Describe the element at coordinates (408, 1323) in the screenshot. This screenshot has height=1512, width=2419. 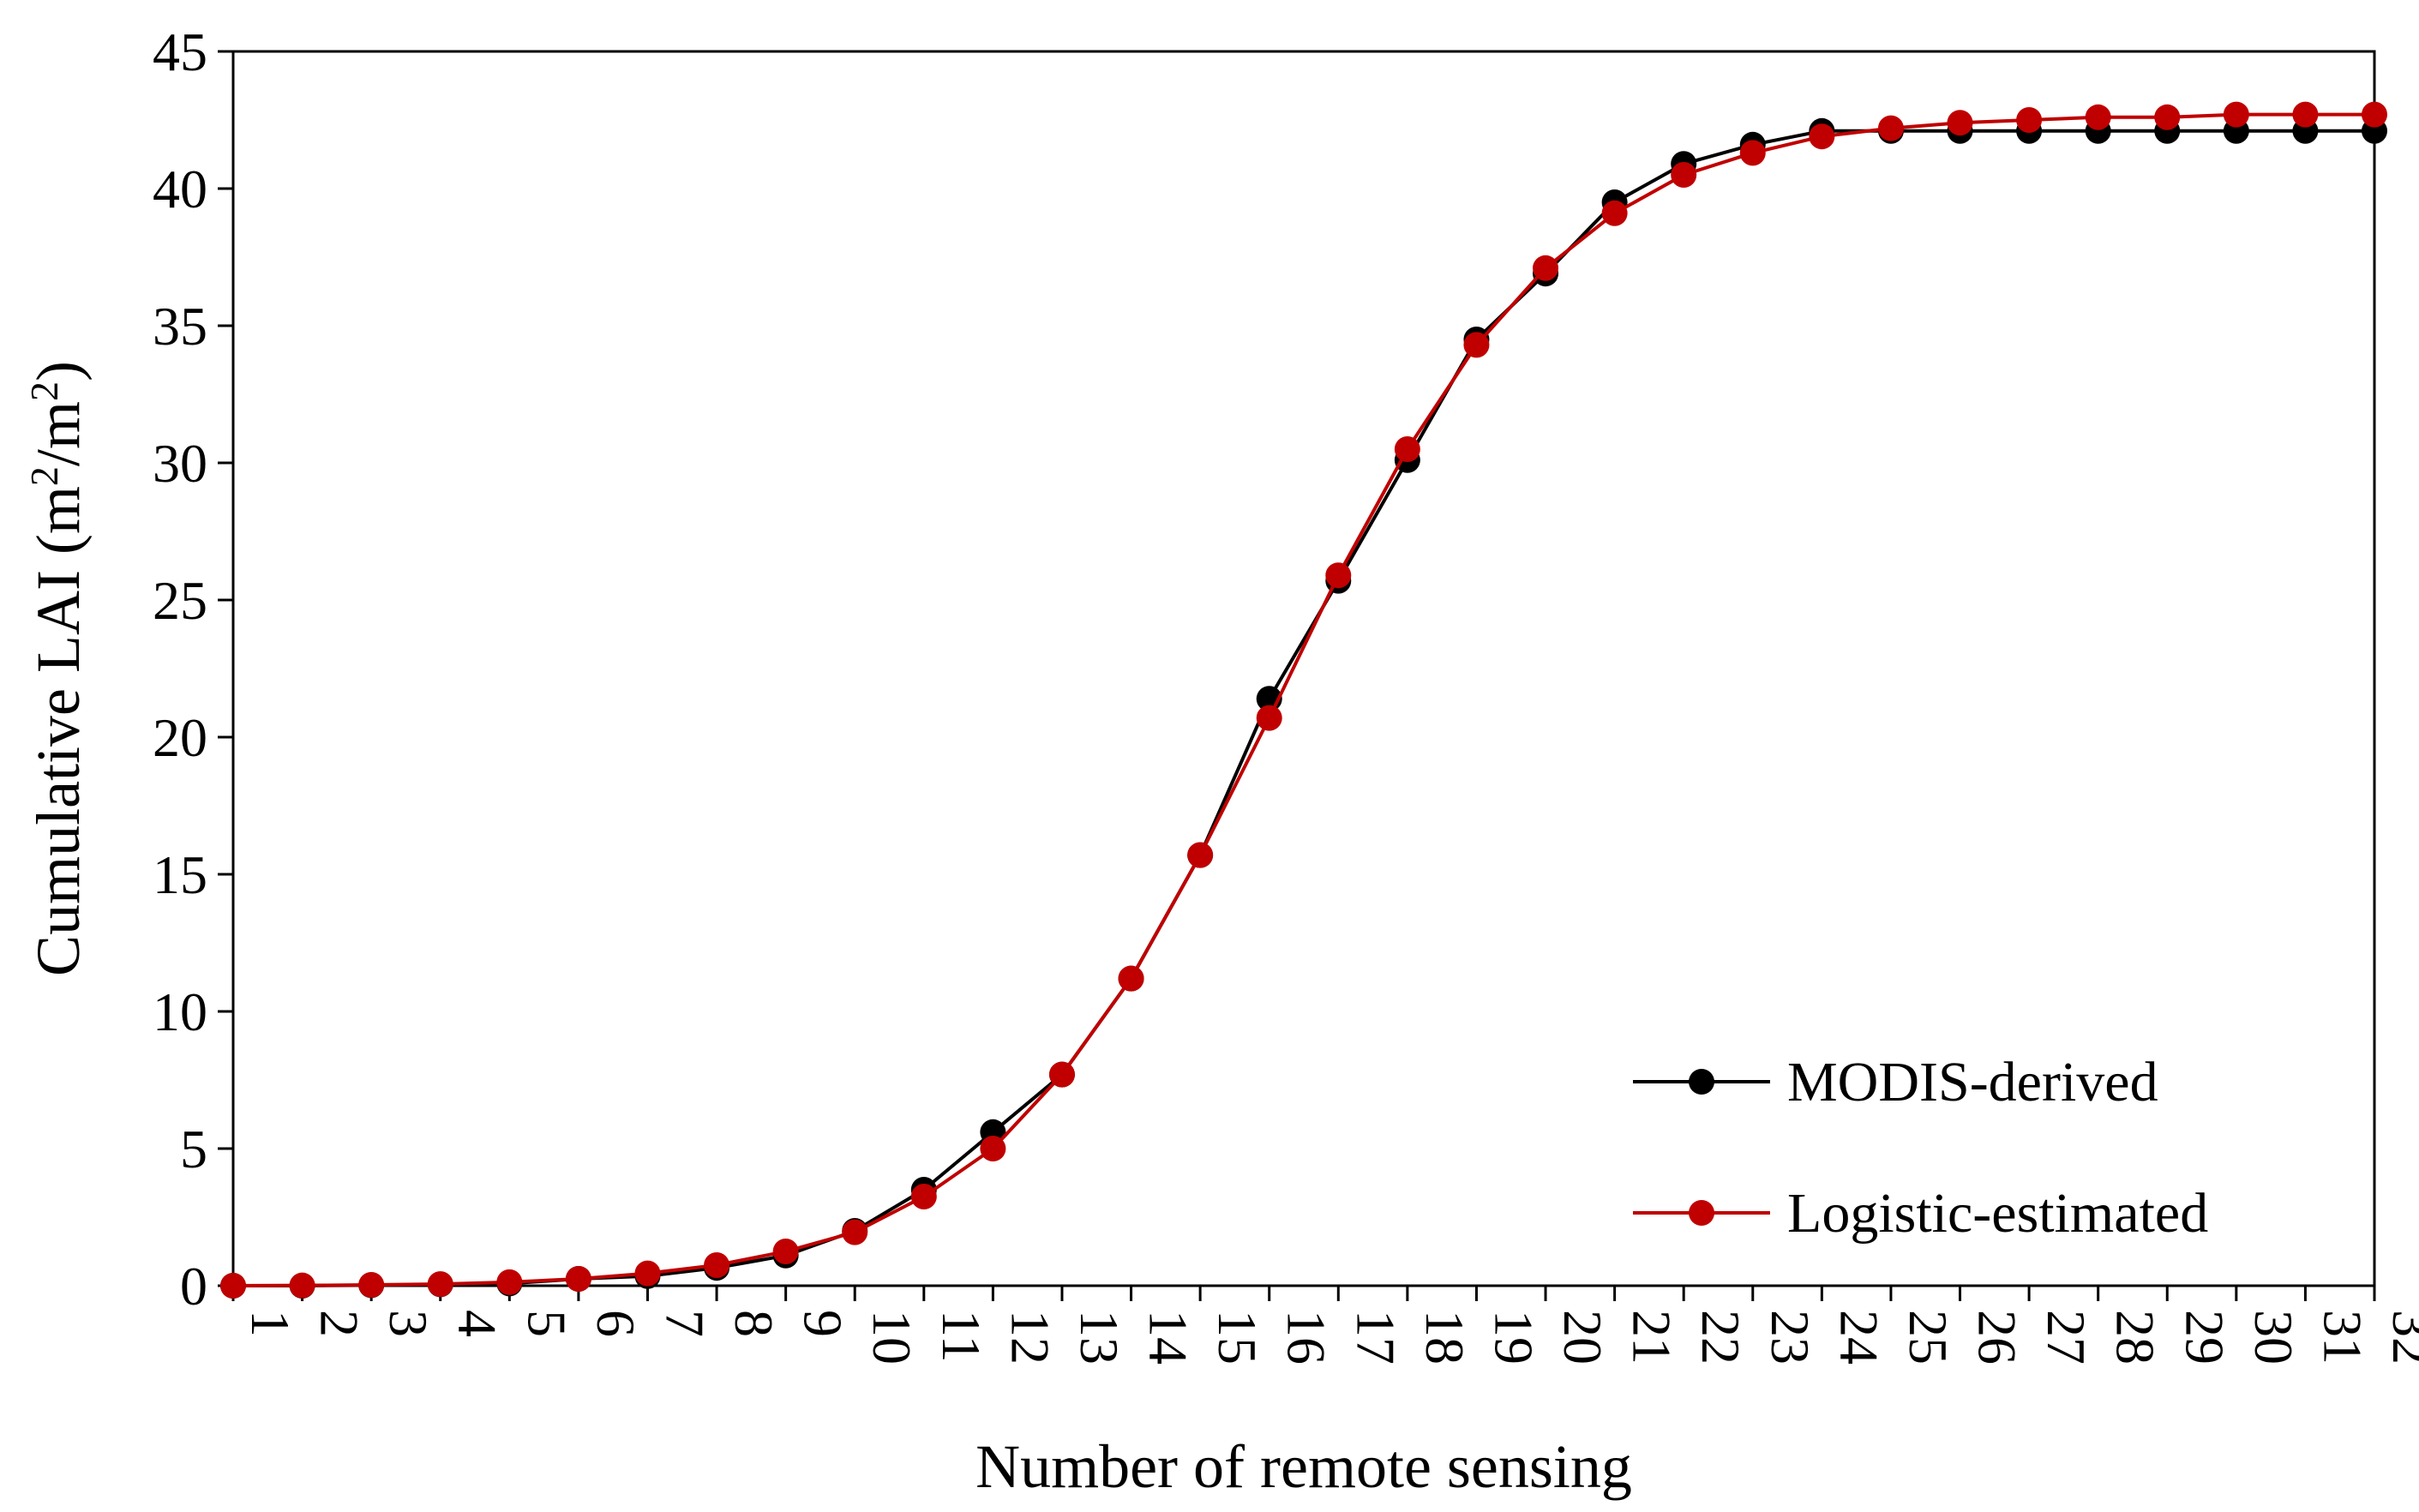
I see `x-tick-label: 3` at that location.